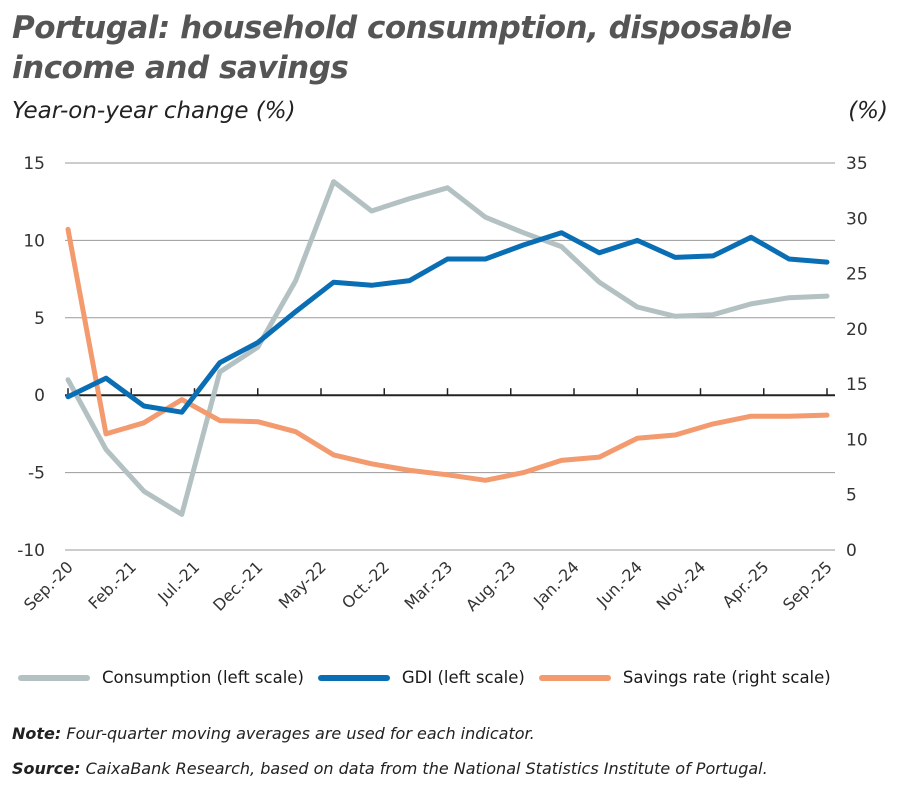 Image resolution: width=900 pixels, height=804 pixels. I want to click on x-tick-label: Aug.-23, so click(491, 586).